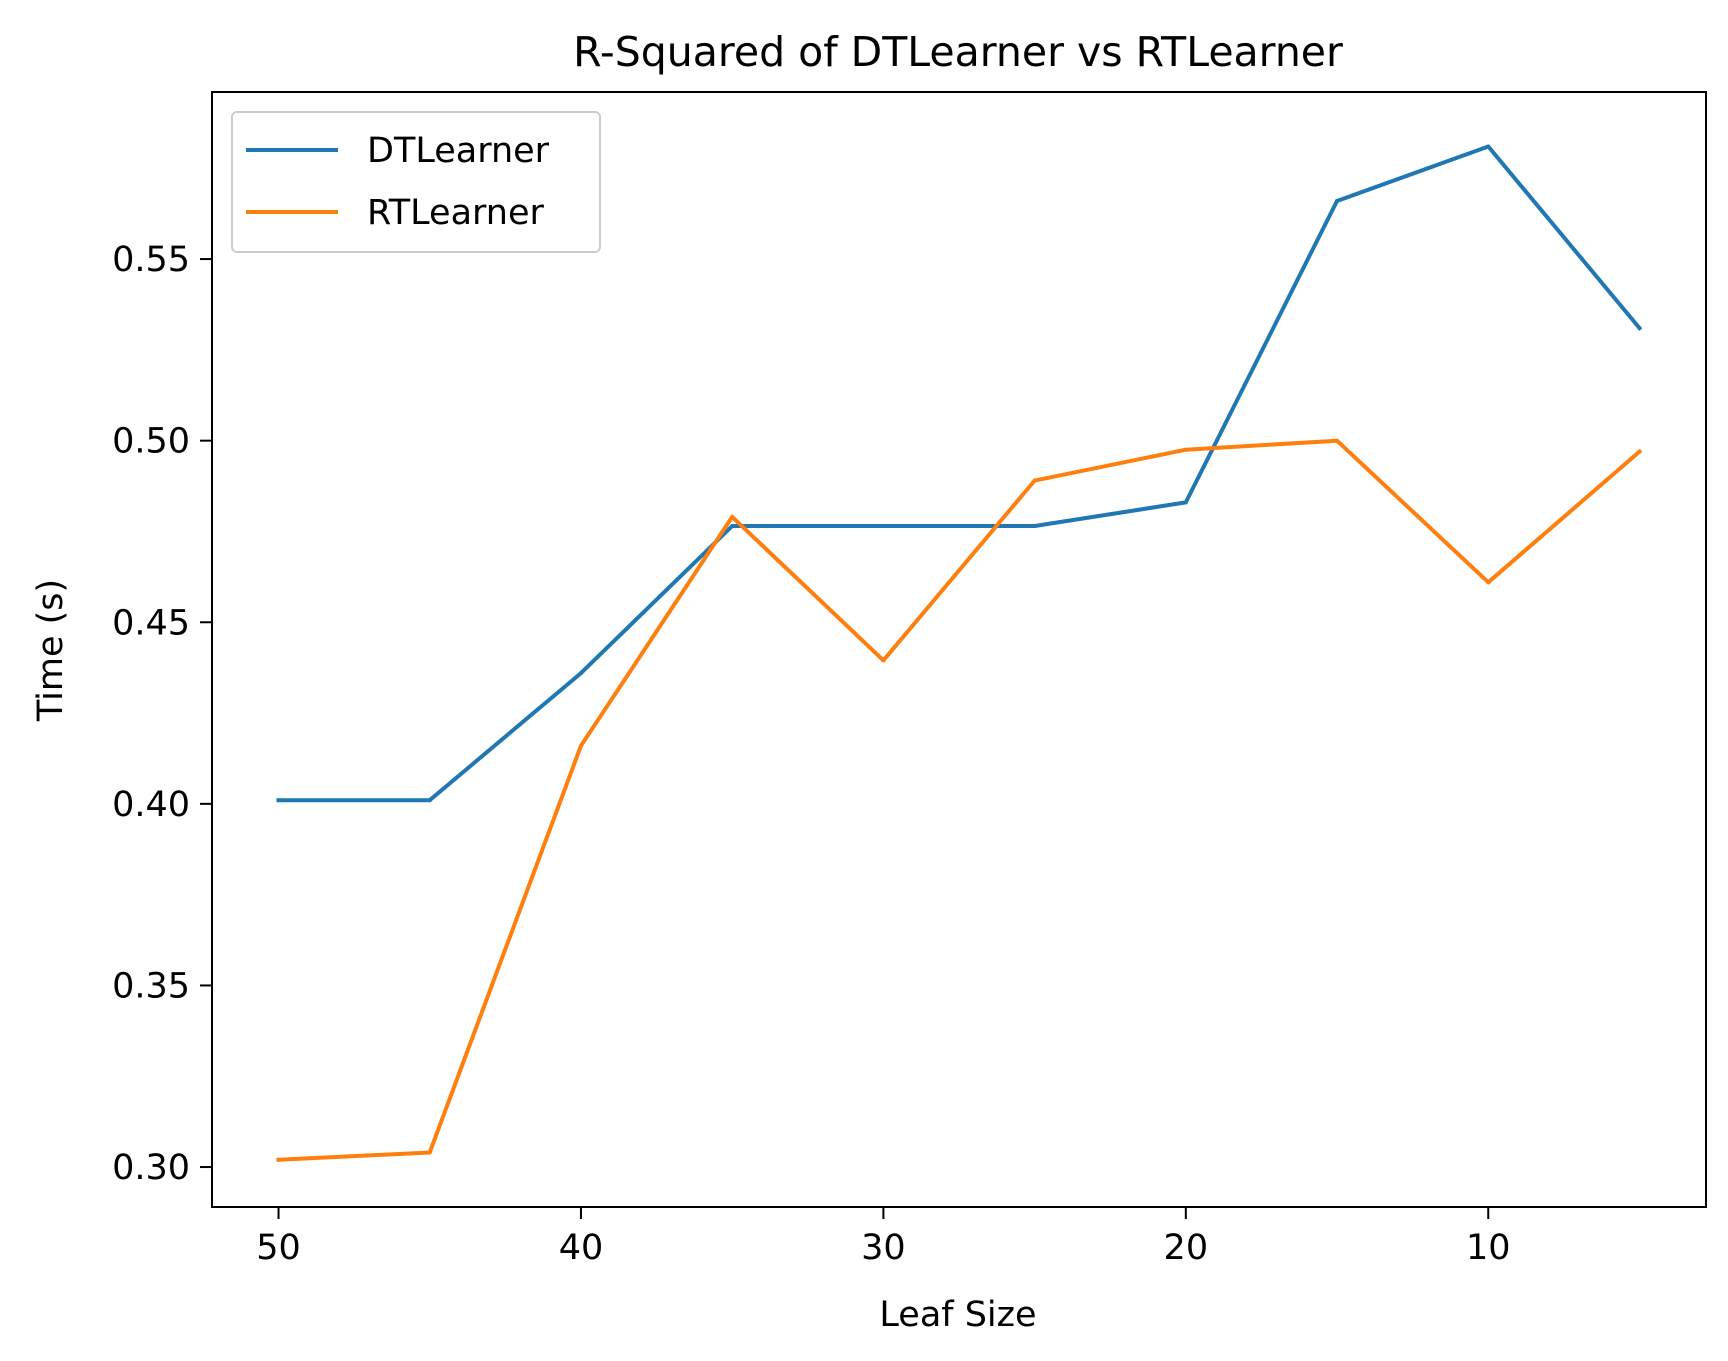  I want to click on y-tick-label: 0.45, so click(151, 623).